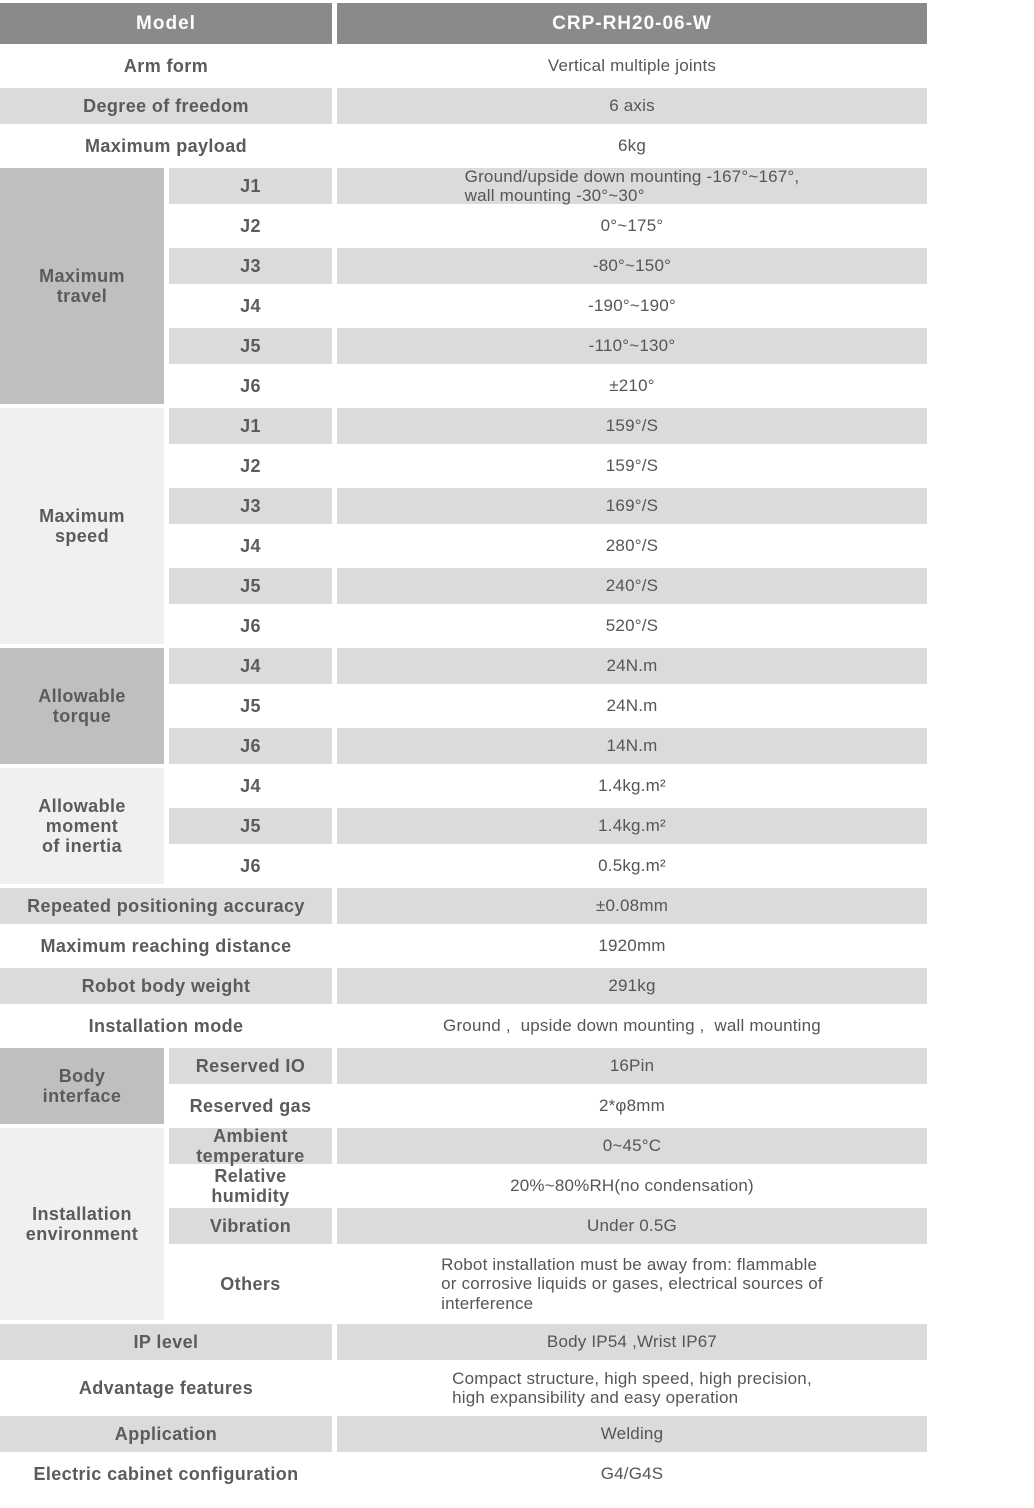 The height and width of the screenshot is (1508, 1034). What do you see at coordinates (250, 705) in the screenshot?
I see `torque-j5-label: J5` at bounding box center [250, 705].